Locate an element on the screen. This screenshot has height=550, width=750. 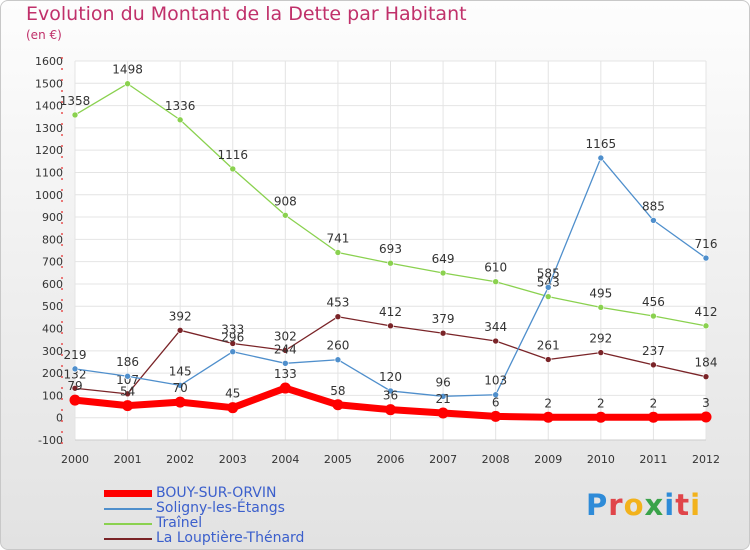
data-label: 649 is located at coordinates (443, 259).